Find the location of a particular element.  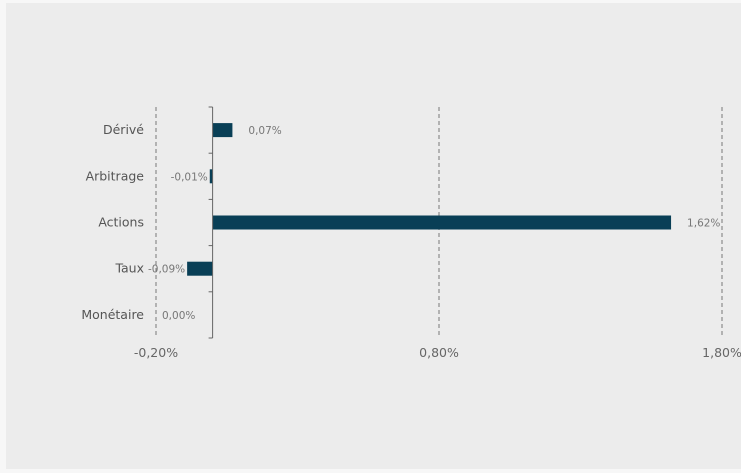

category-label: Monétaire is located at coordinates (112, 314).